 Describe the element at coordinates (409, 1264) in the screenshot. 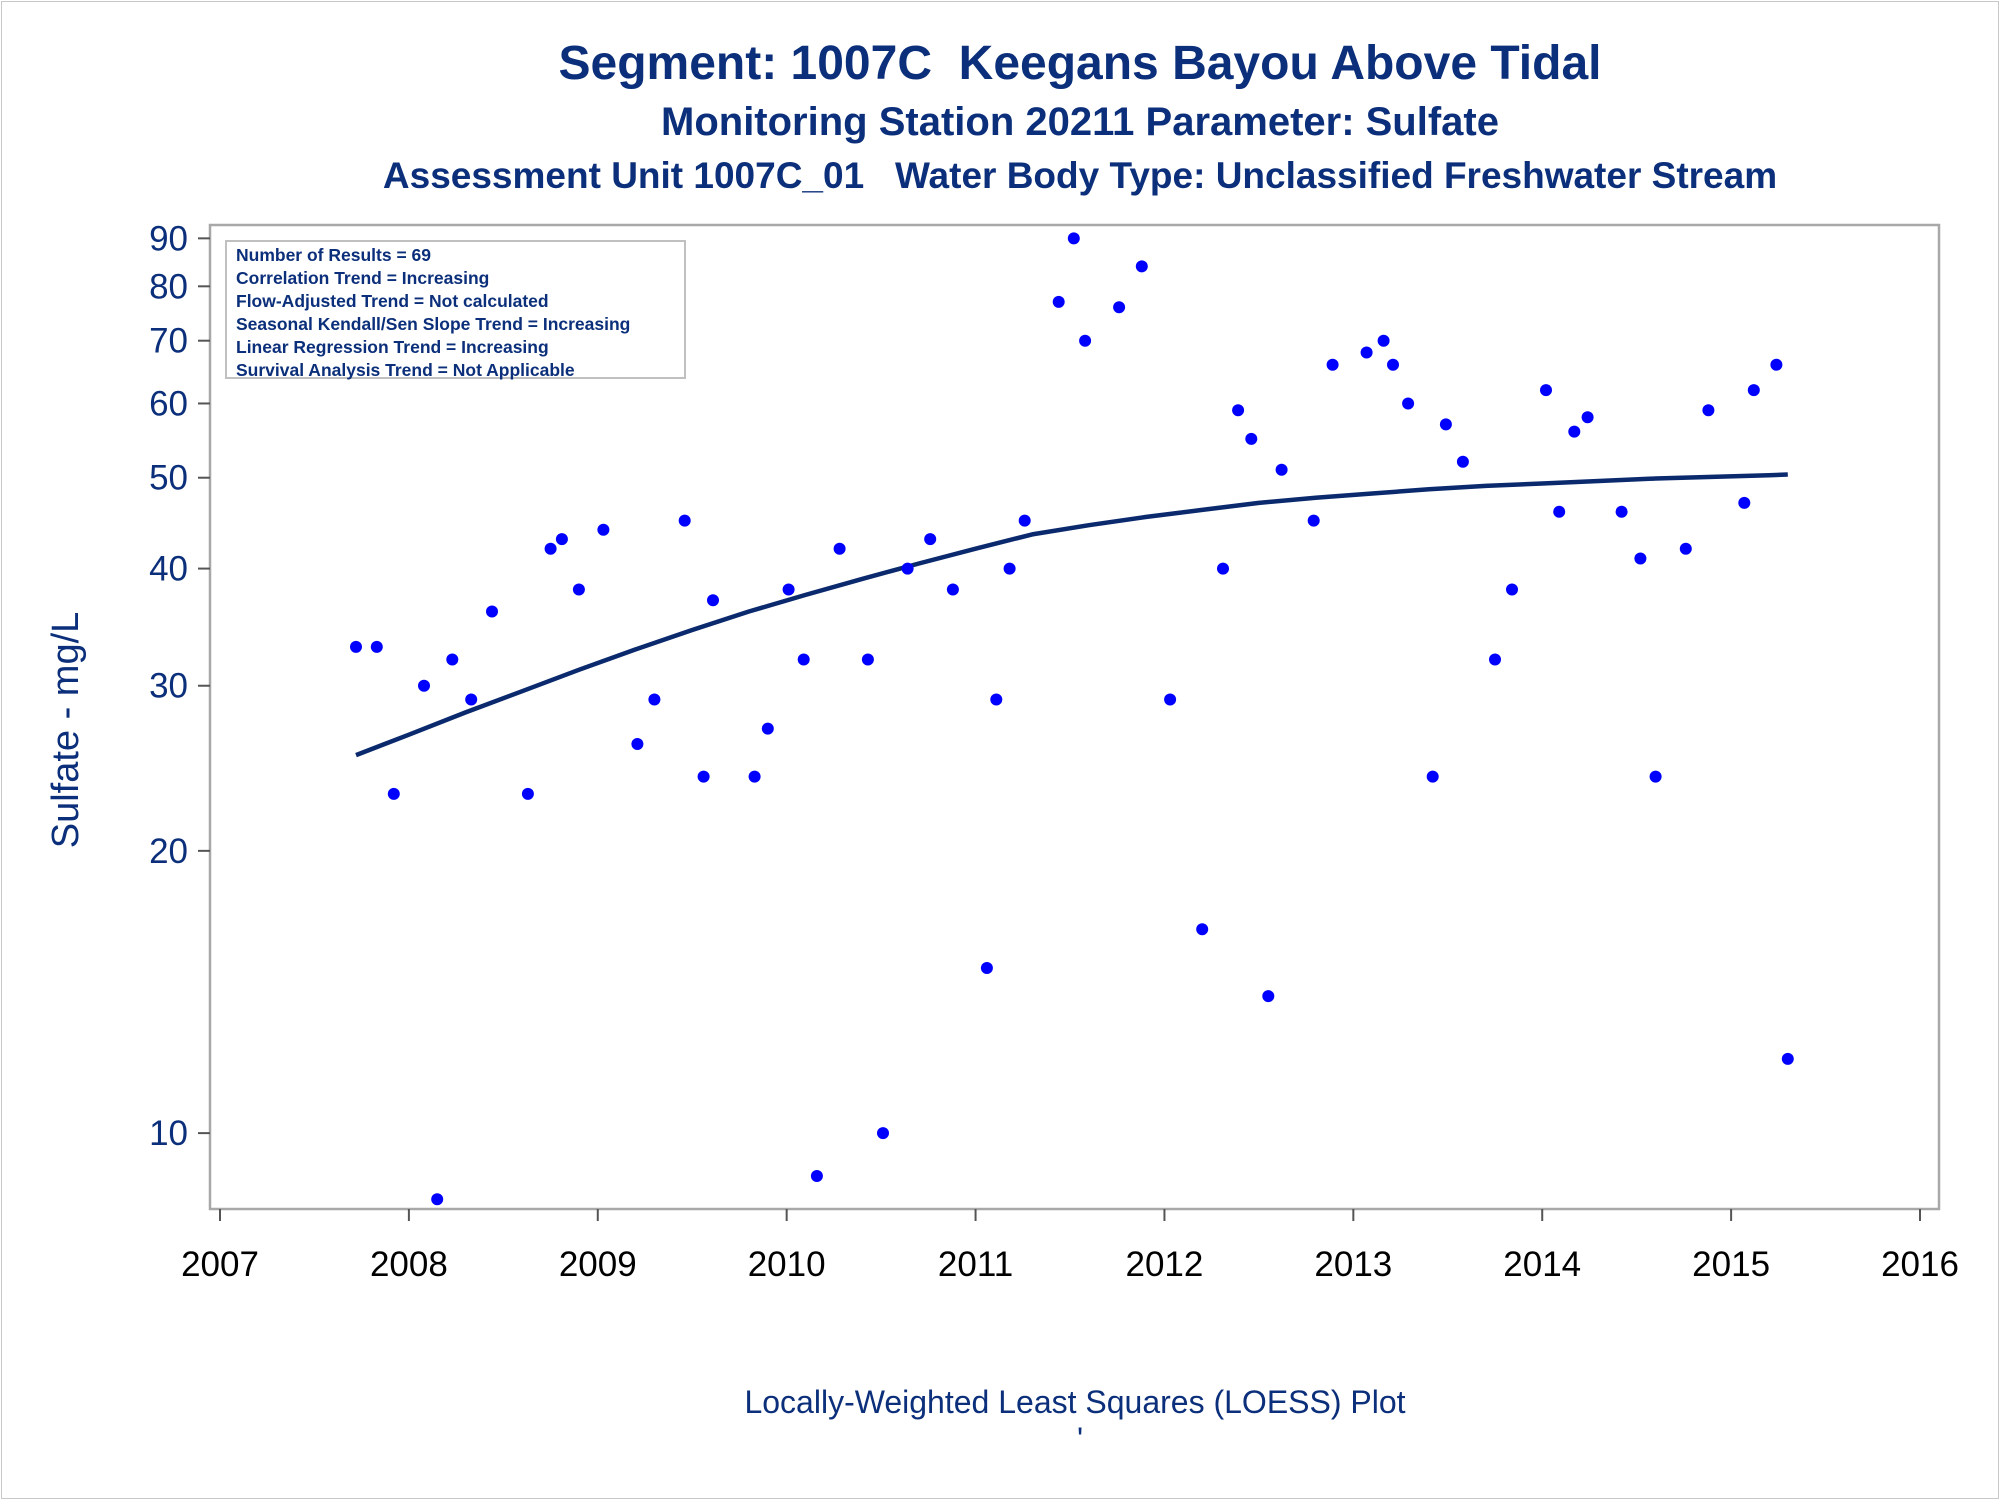

I see `x-tick-label: 2008` at that location.